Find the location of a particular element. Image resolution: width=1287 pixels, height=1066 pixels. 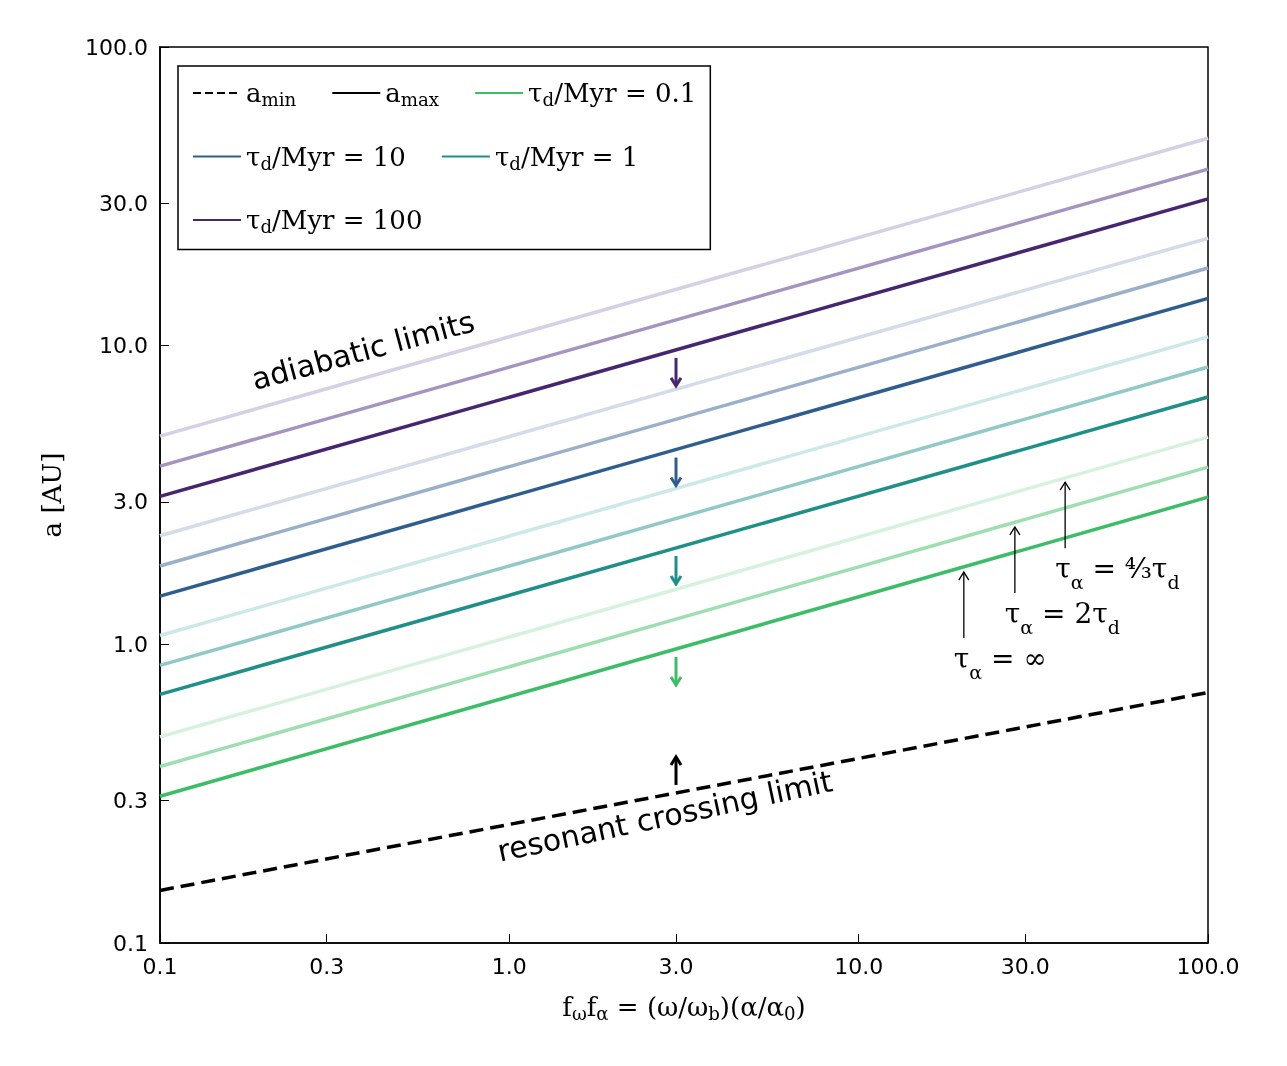

y-tick-label: 0.3 is located at coordinates (130, 800).